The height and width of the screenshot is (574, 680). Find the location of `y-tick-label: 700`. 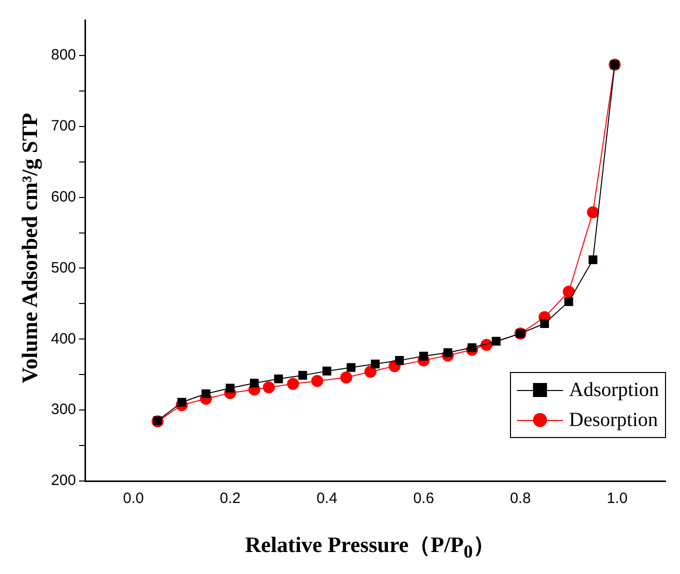

y-tick-label: 700 is located at coordinates (63, 126).